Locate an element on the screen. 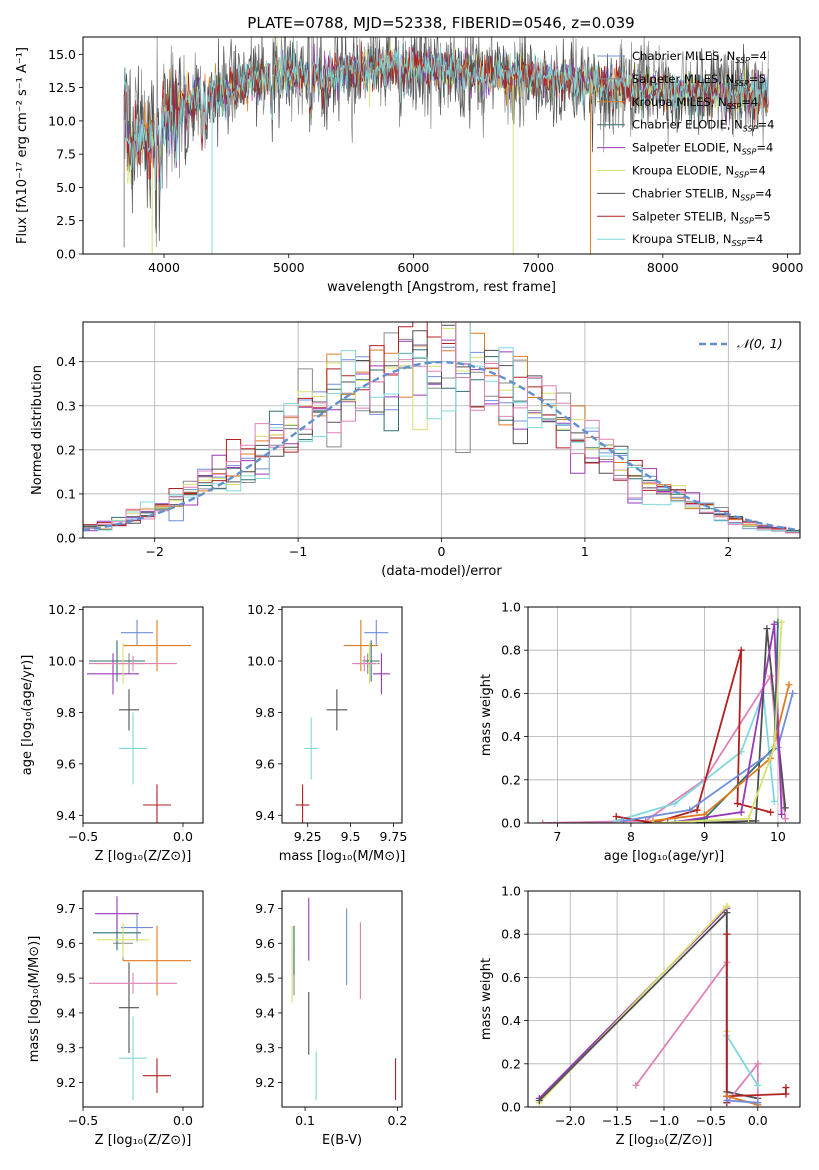  x-tick-label: 2 is located at coordinates (728, 551).